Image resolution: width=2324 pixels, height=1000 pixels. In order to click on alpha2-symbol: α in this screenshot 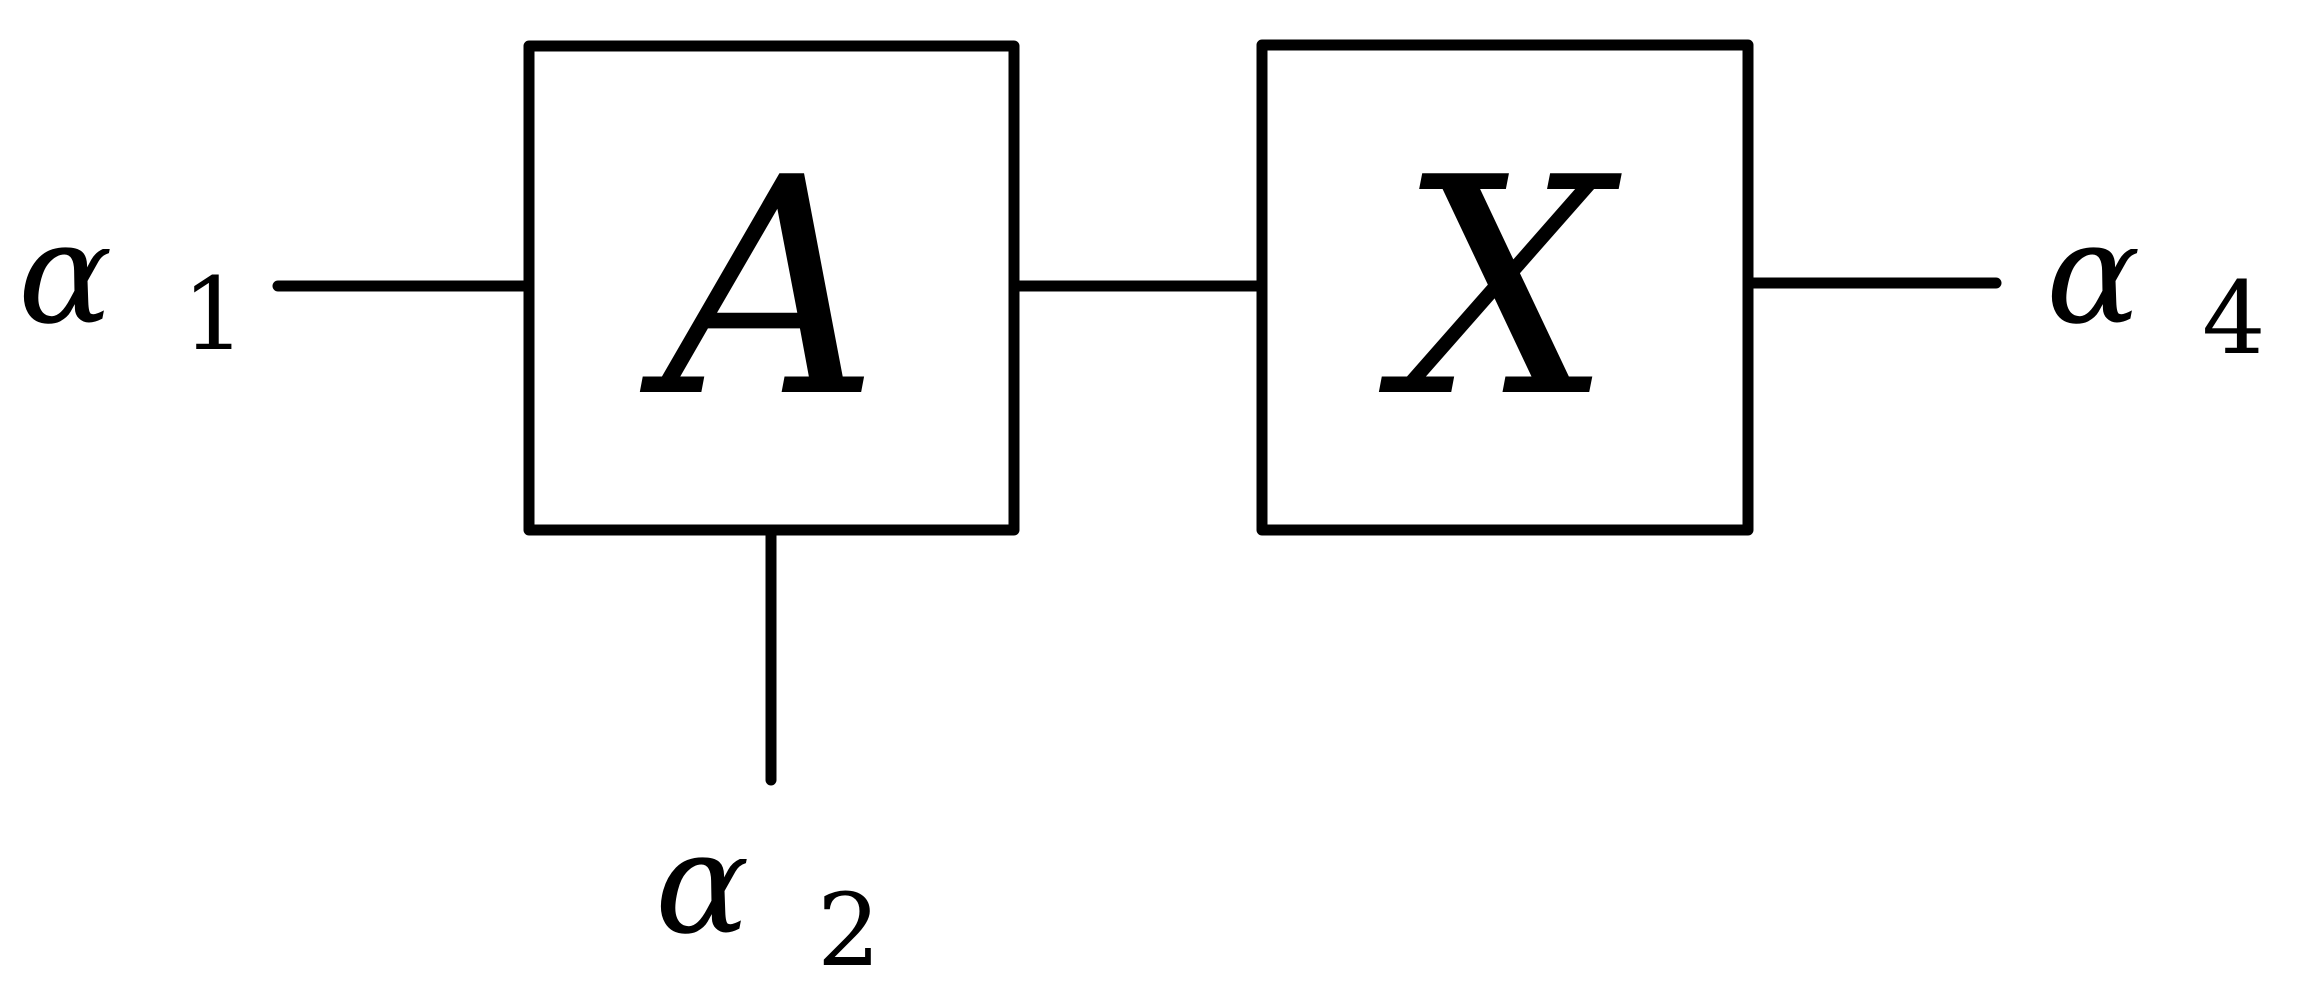, I will do `click(702, 884)`.